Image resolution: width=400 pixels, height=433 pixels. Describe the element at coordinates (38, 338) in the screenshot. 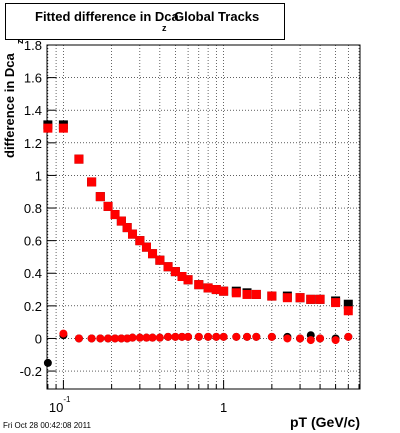

I see `y-tick-label: 0` at that location.